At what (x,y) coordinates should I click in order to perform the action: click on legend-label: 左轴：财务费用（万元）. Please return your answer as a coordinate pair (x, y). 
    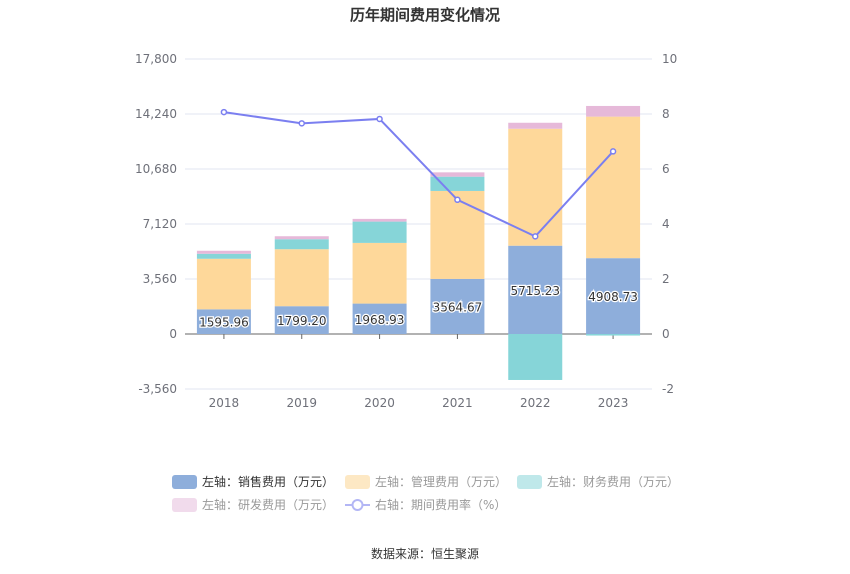
    Looking at the image, I should click on (613, 481).